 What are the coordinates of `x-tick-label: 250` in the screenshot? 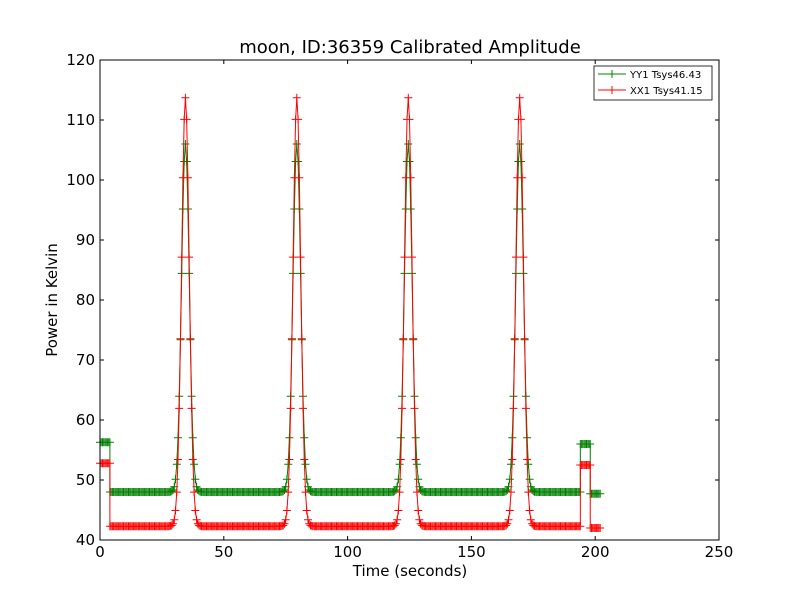 It's located at (719, 552).